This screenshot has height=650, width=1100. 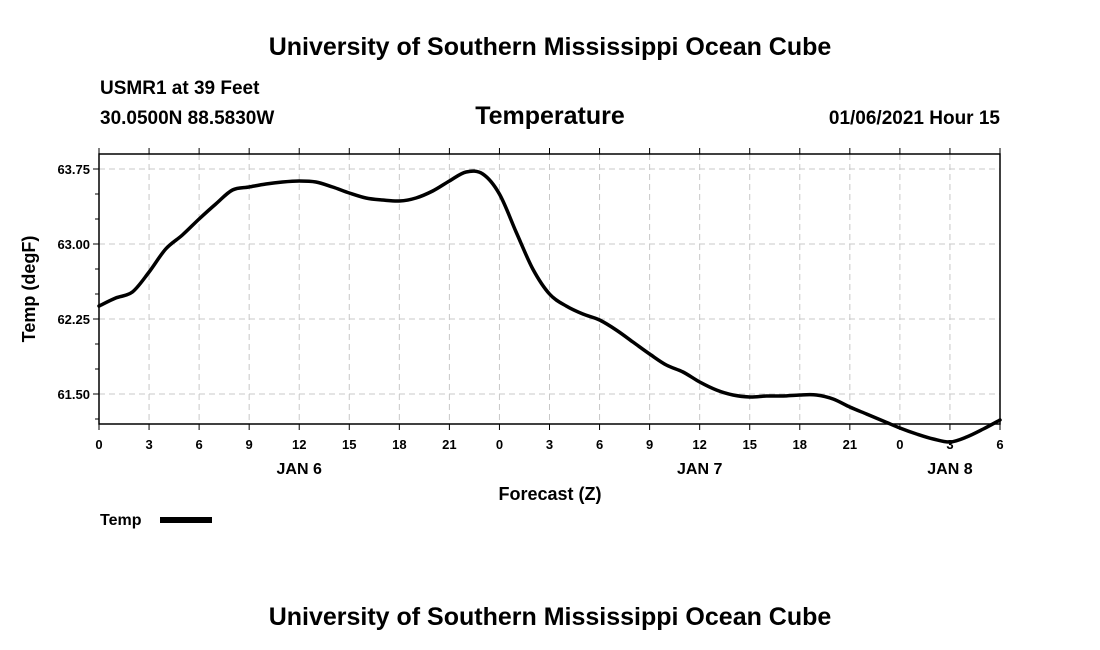 I want to click on y-tick-label: 63.75, so click(x=73, y=169).